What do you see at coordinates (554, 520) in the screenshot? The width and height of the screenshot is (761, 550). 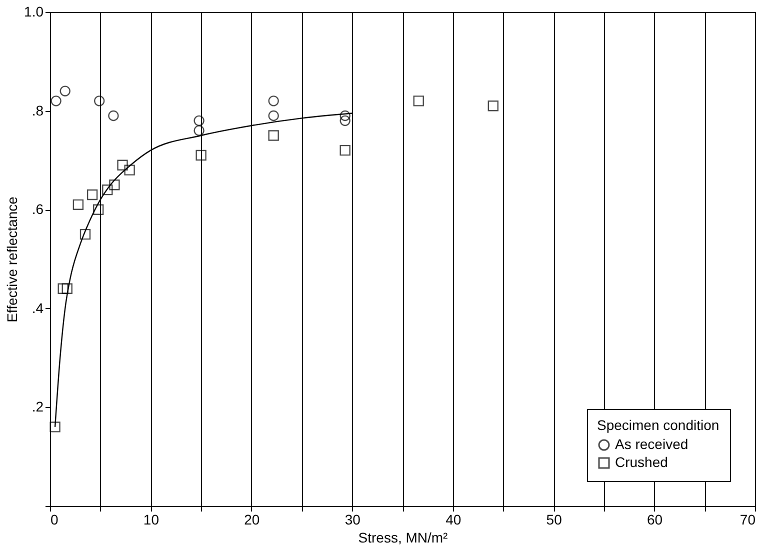 I see `x-tick-label: 50` at bounding box center [554, 520].